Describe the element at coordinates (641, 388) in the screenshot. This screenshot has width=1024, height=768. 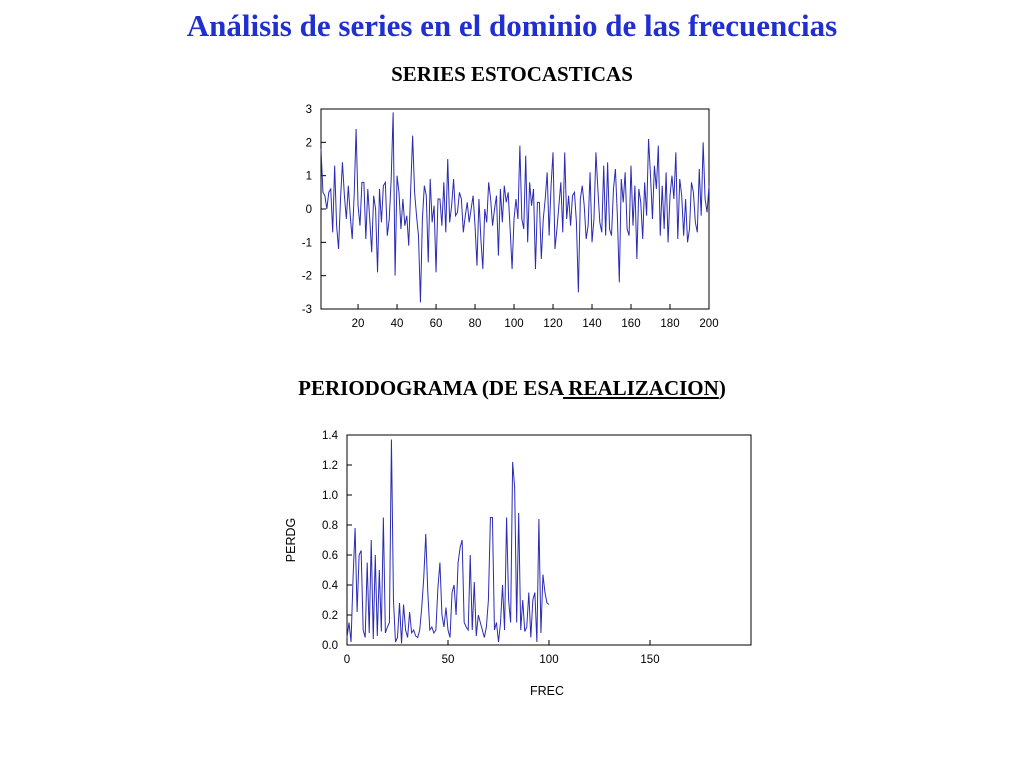
I see `periodogram-title-underlined: REALIZACION` at that location.